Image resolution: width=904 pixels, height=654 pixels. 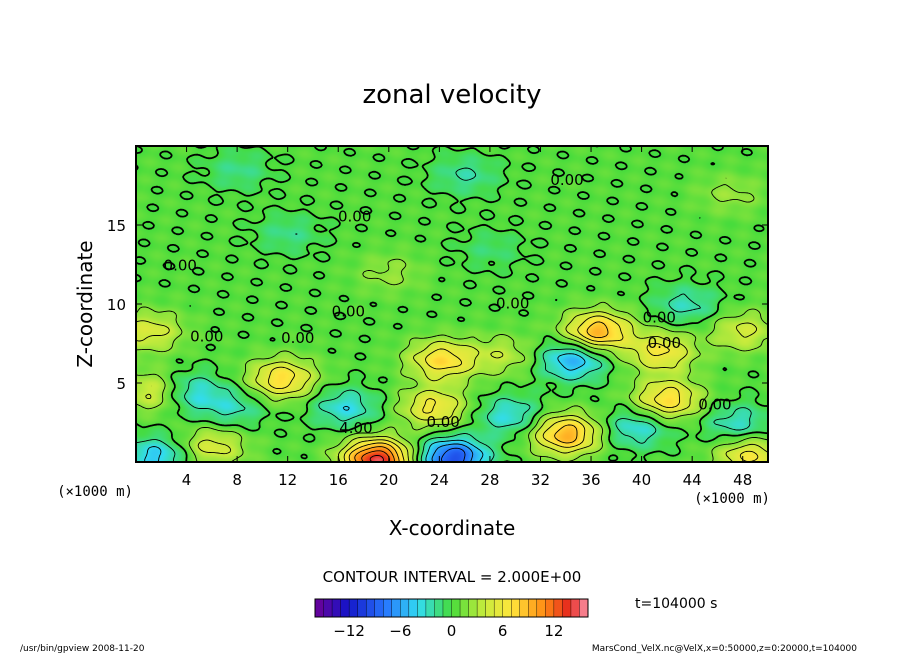 What do you see at coordinates (355, 428) in the screenshot?
I see `contour-label: 4.00` at bounding box center [355, 428].